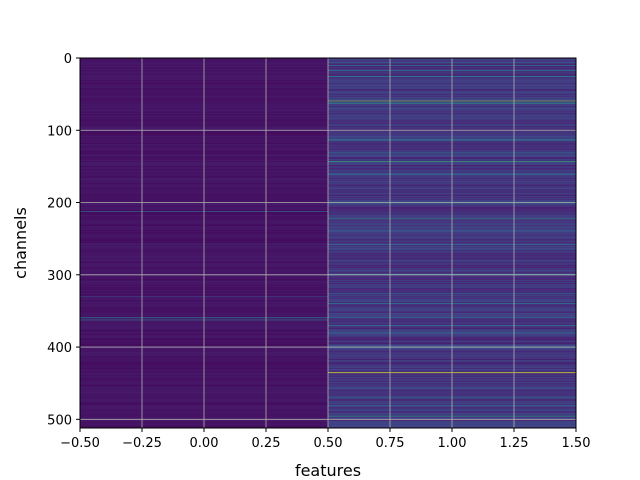 Image resolution: width=640 pixels, height=480 pixels. Describe the element at coordinates (20, 243) in the screenshot. I see `y-axis-label: channels` at that location.